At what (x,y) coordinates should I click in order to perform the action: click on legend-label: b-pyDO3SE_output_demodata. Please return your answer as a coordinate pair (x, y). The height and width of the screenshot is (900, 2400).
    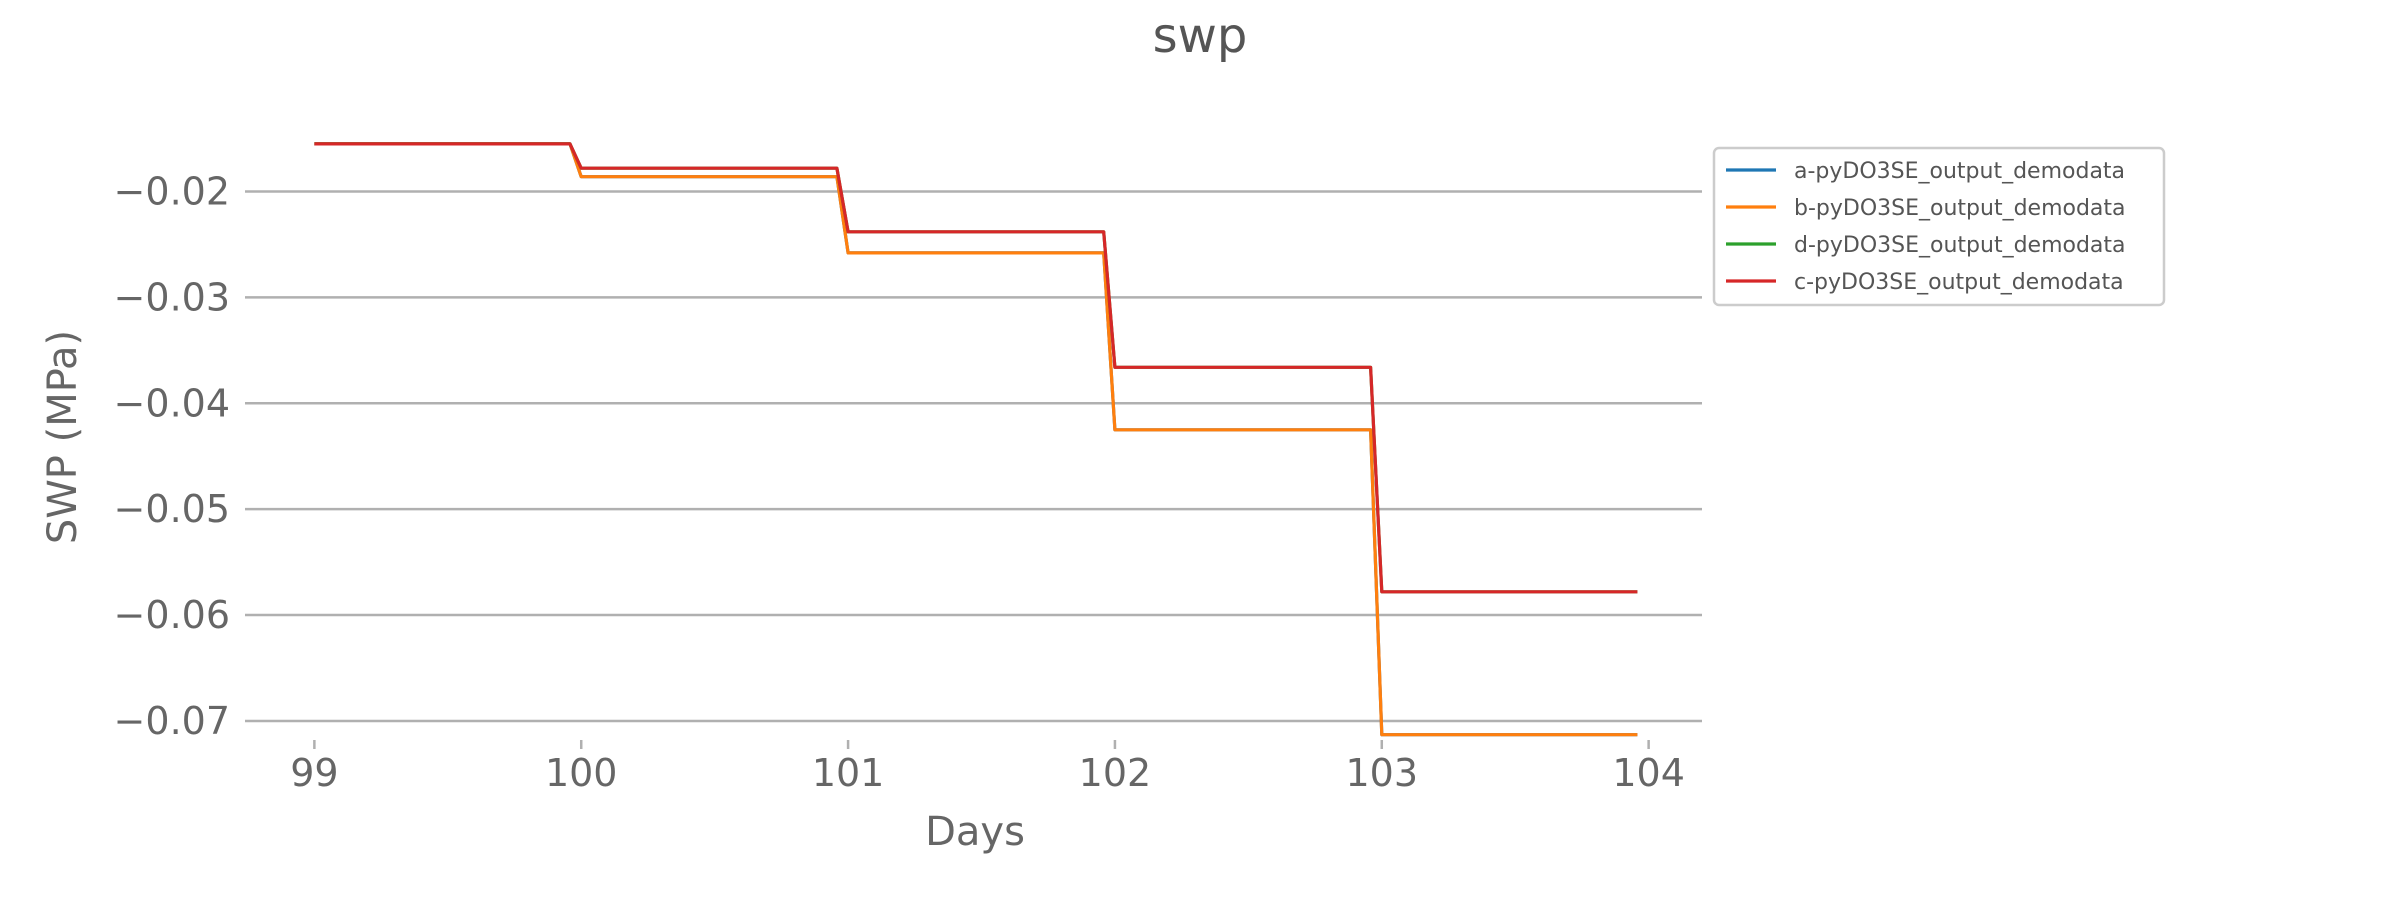
    Looking at the image, I should click on (1960, 208).